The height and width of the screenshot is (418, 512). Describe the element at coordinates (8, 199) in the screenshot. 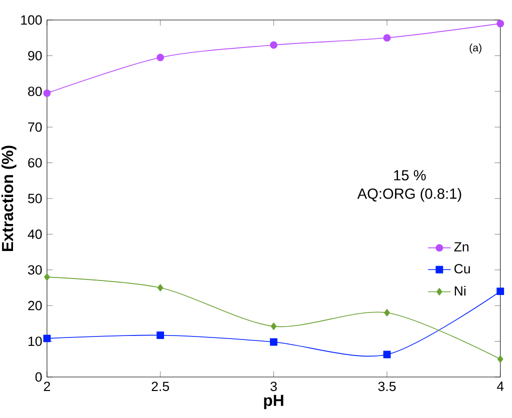

I see `y-axis-title: Extraction (%)` at that location.